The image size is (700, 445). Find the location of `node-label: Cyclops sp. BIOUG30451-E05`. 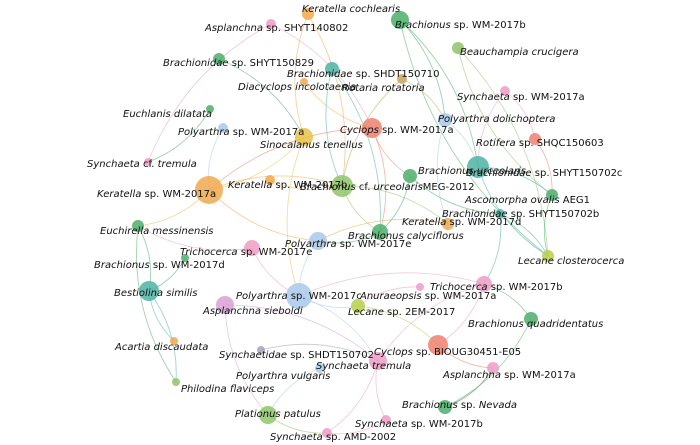

node-label: Cyclops sp. BIOUG30451-E05 is located at coordinates (447, 352).